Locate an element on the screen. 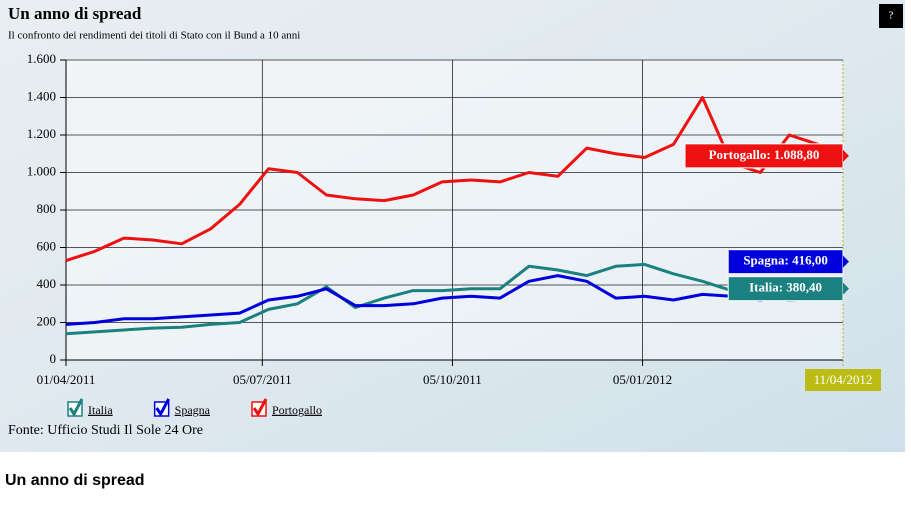 The height and width of the screenshot is (505, 911). end-label: Italia: 380,40 is located at coordinates (785, 287).